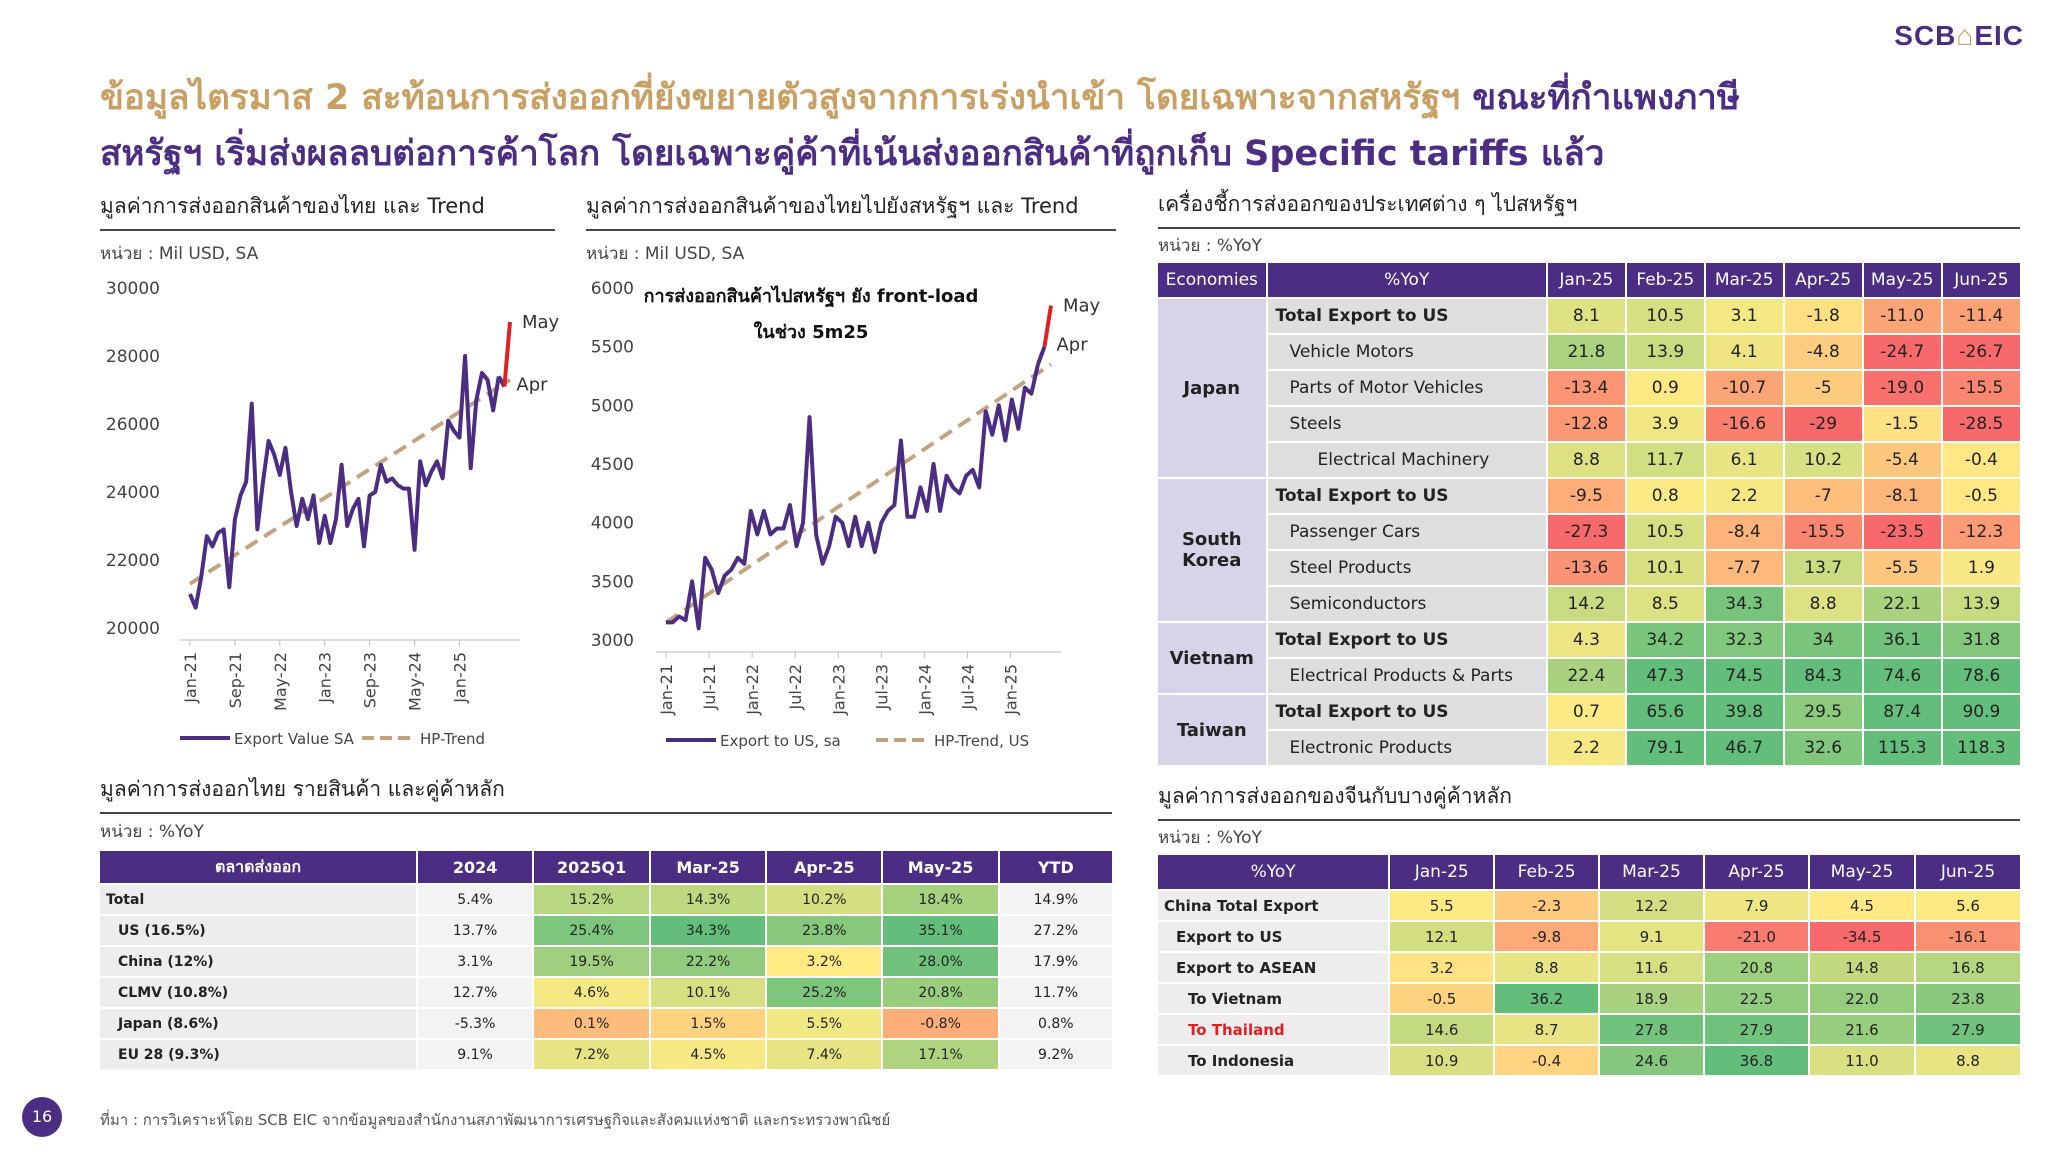 This screenshot has height=1152, width=2048. What do you see at coordinates (1665, 460) in the screenshot?
I see `value-cell: 11.7` at bounding box center [1665, 460].